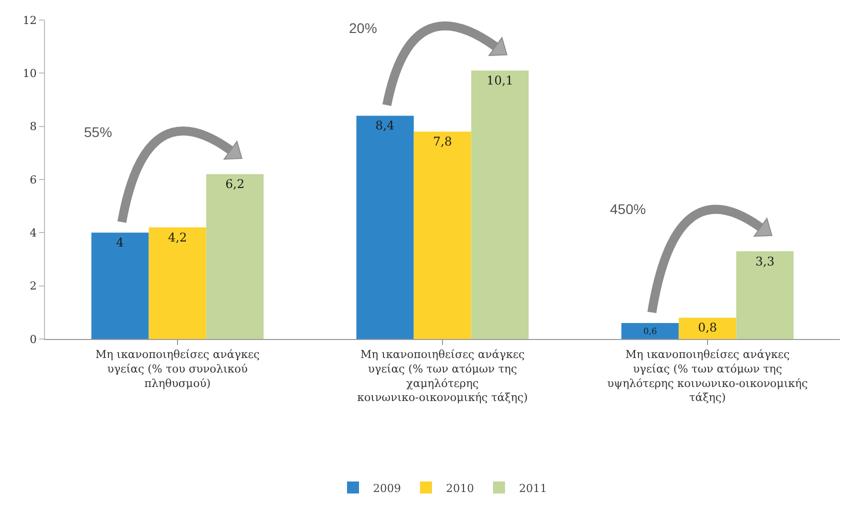  I want to click on legend-label: 2011, so click(533, 488).